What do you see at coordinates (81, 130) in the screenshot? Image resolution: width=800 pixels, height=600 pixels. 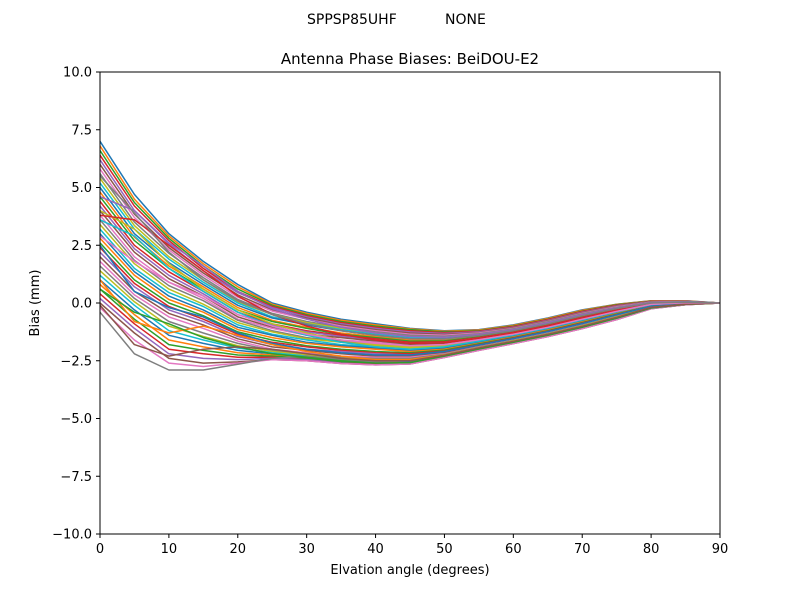 I see `y-tick-label: 7.5` at bounding box center [81, 130].